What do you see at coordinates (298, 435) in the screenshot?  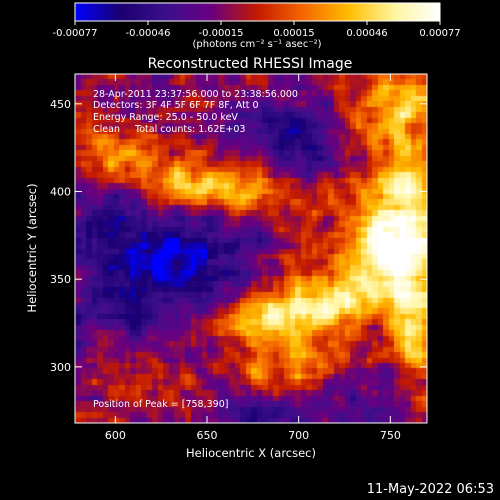 I see `x-tick-label: 700` at bounding box center [298, 435].